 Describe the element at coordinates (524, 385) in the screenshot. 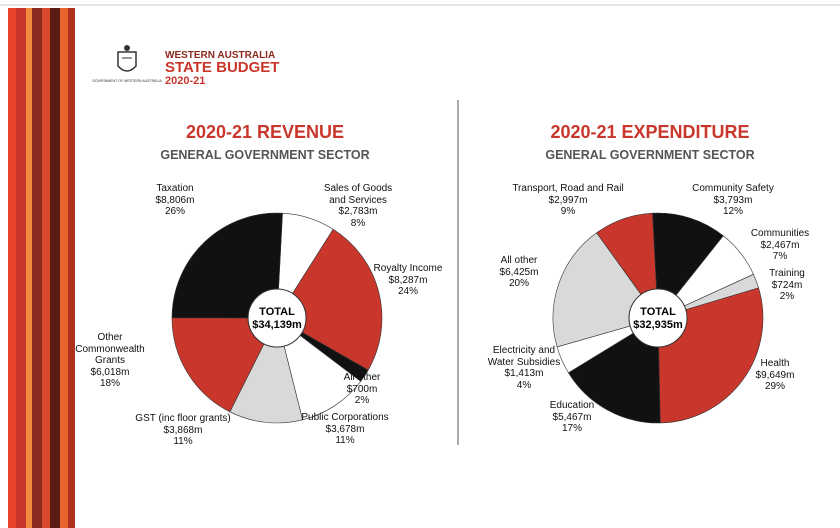

I see `slice-percent: 4%` at that location.